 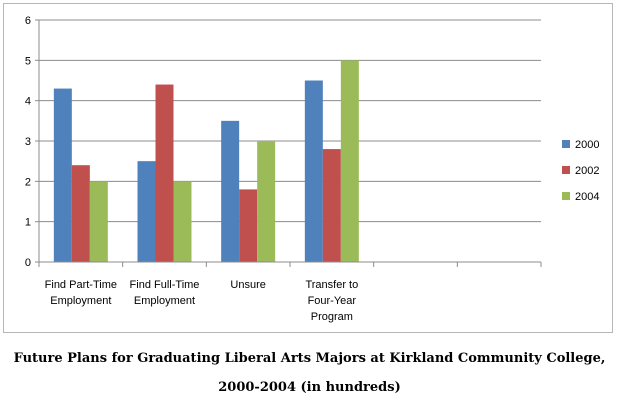 I want to click on legend-swatch-2000, so click(x=566, y=144).